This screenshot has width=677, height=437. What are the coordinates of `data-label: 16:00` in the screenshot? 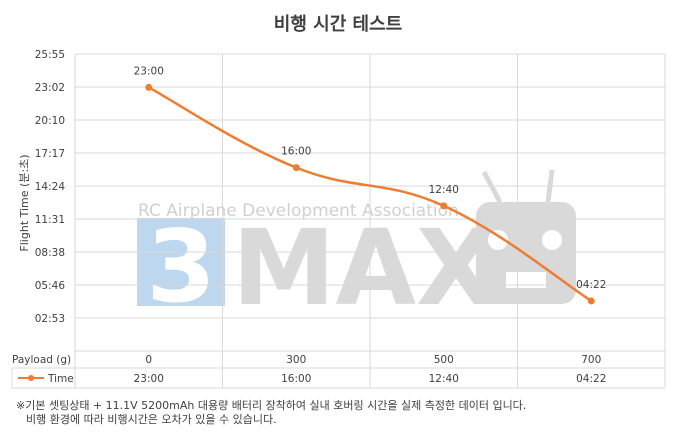 It's located at (296, 152).